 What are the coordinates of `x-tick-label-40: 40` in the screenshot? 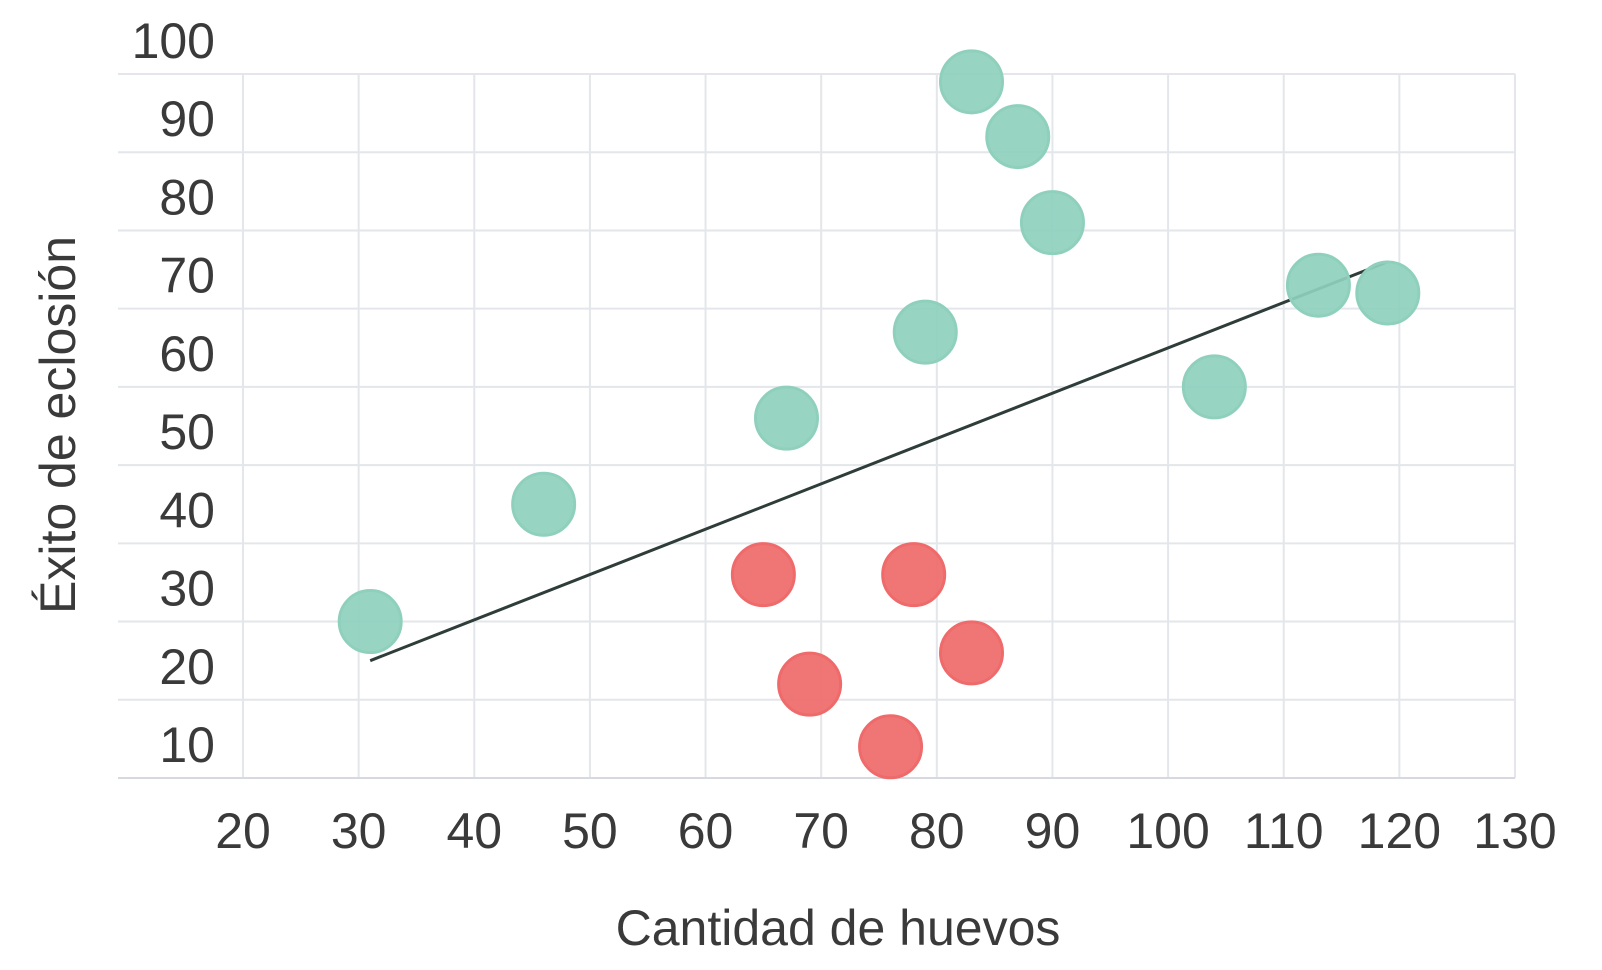 It's located at (474, 831).